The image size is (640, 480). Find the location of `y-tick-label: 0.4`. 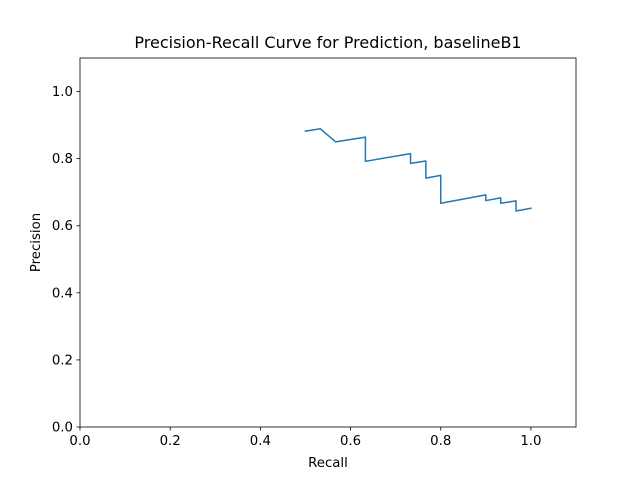

y-tick-label: 0.4 is located at coordinates (62, 293).